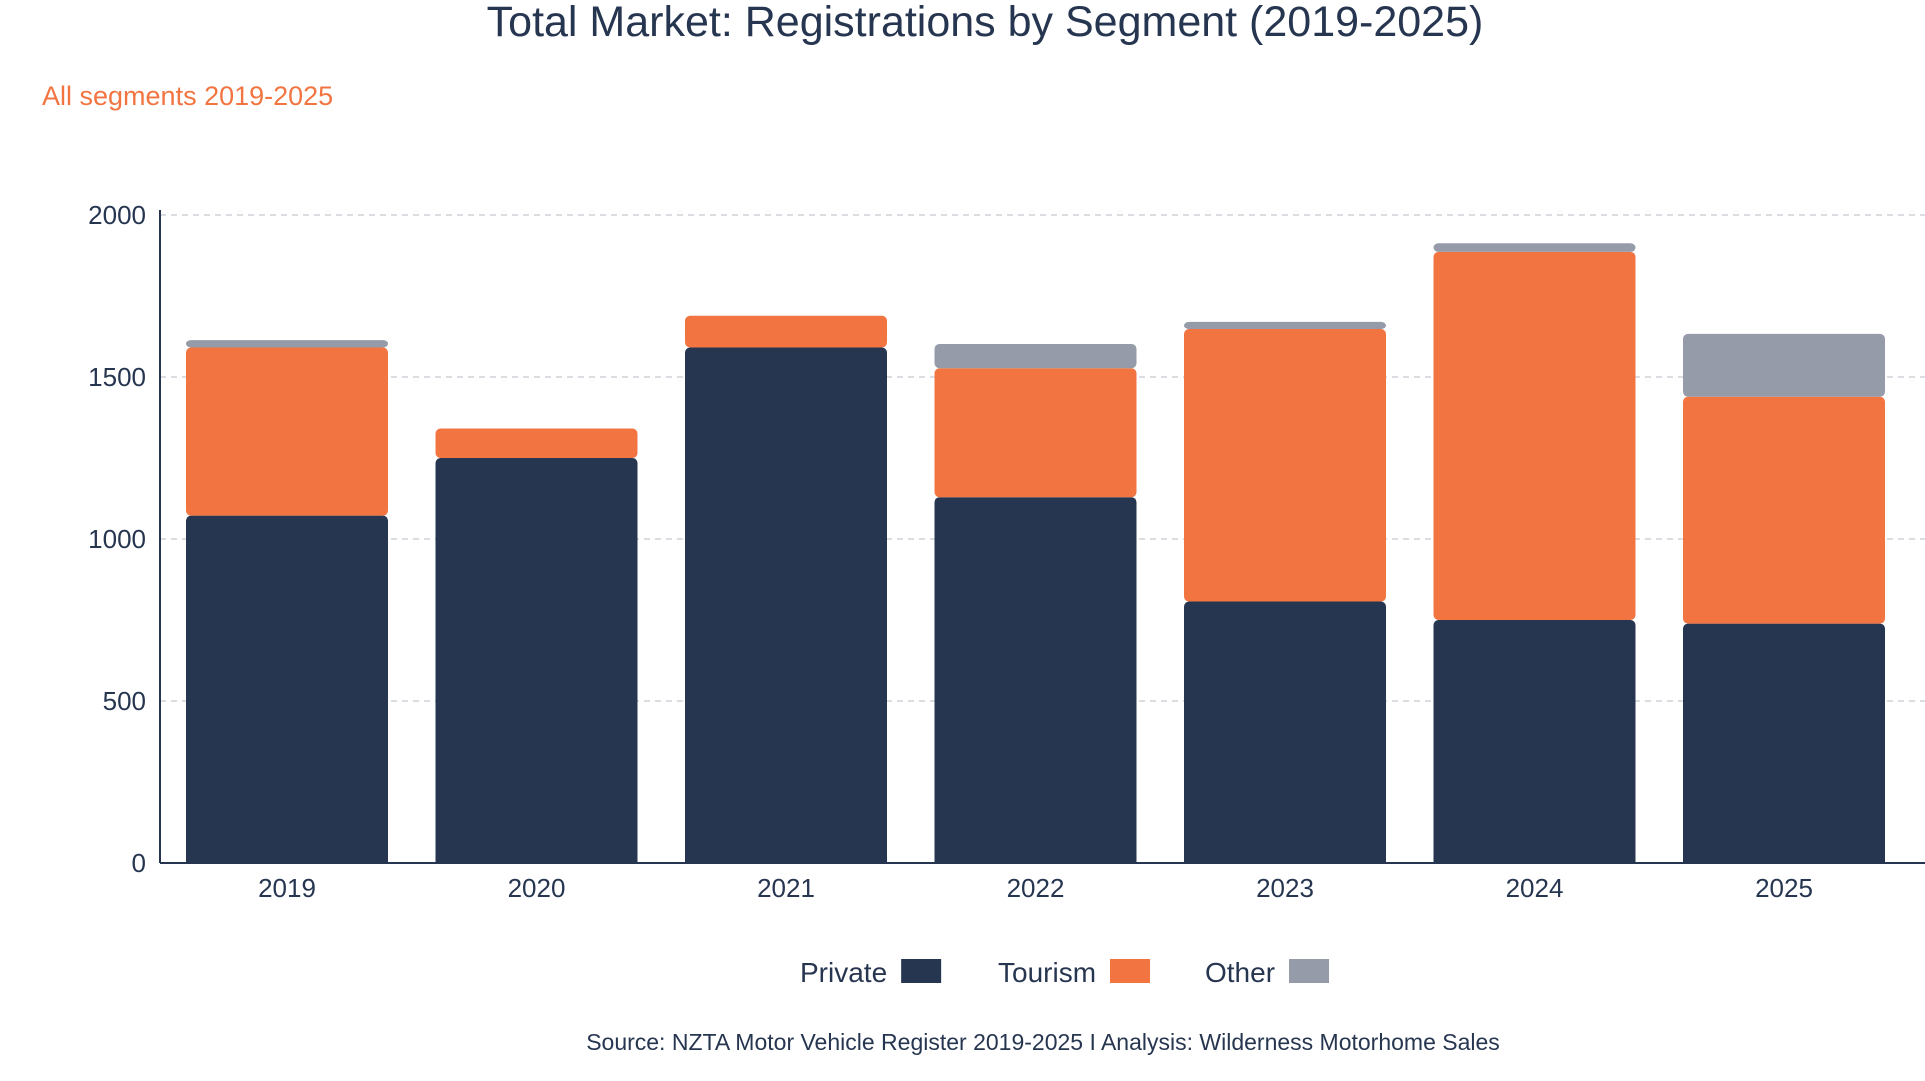 The image size is (1925, 1081). What do you see at coordinates (287, 888) in the screenshot?
I see `x-tick-label: 2019` at bounding box center [287, 888].